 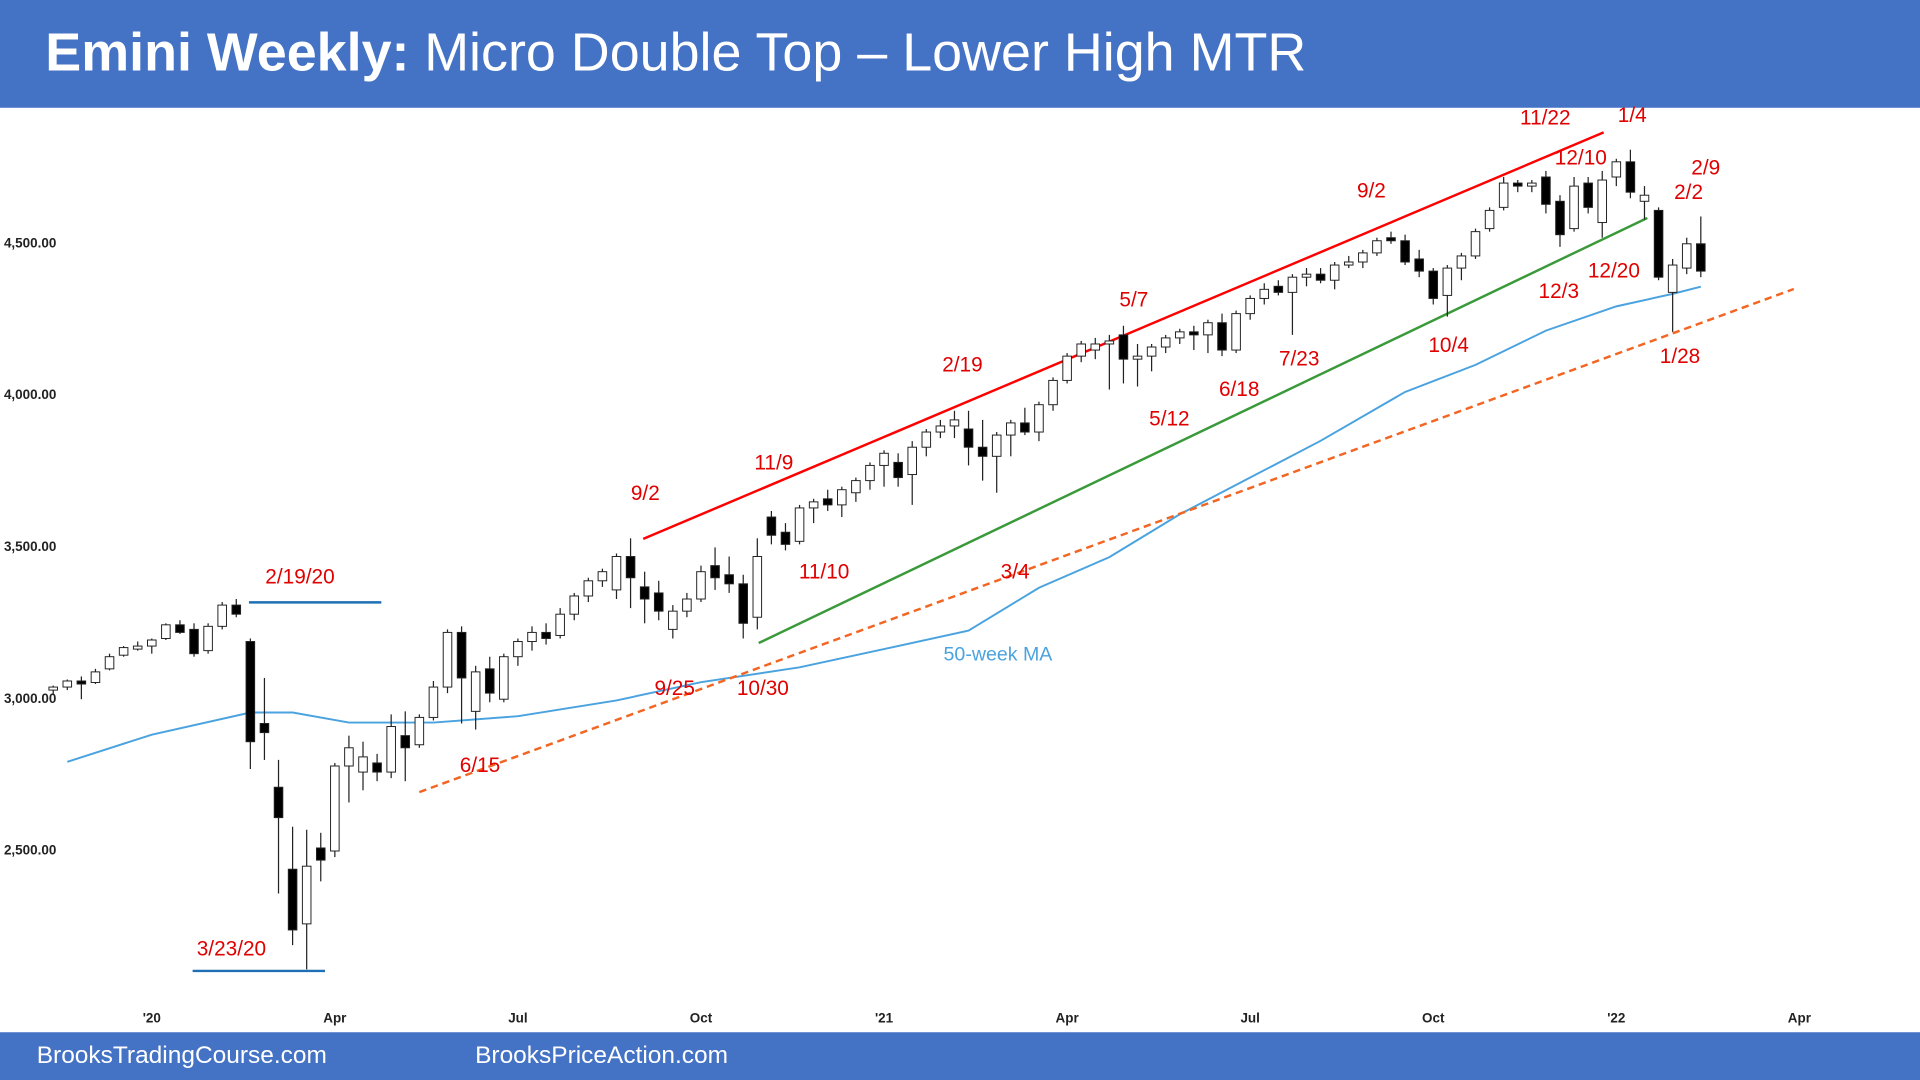 What do you see at coordinates (299, 576) in the screenshot?
I see `annotation: 2/19/20` at bounding box center [299, 576].